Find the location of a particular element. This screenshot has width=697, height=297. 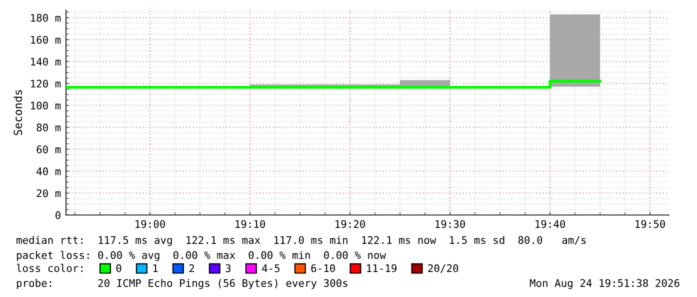

y-tick-label: 60 m is located at coordinates (48, 149).